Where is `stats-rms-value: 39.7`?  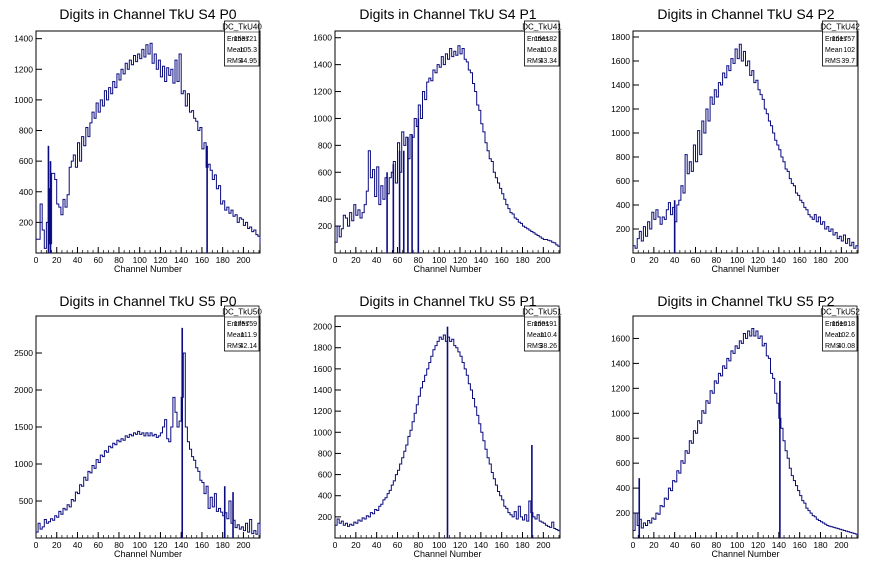 stats-rms-value: 39.7 is located at coordinates (848, 61).